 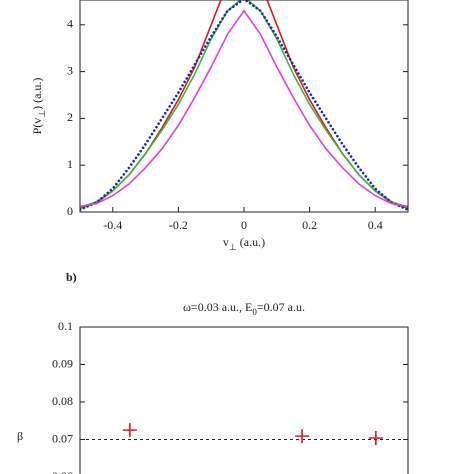 I want to click on y-tick-label: 0.08, so click(x=62, y=401).